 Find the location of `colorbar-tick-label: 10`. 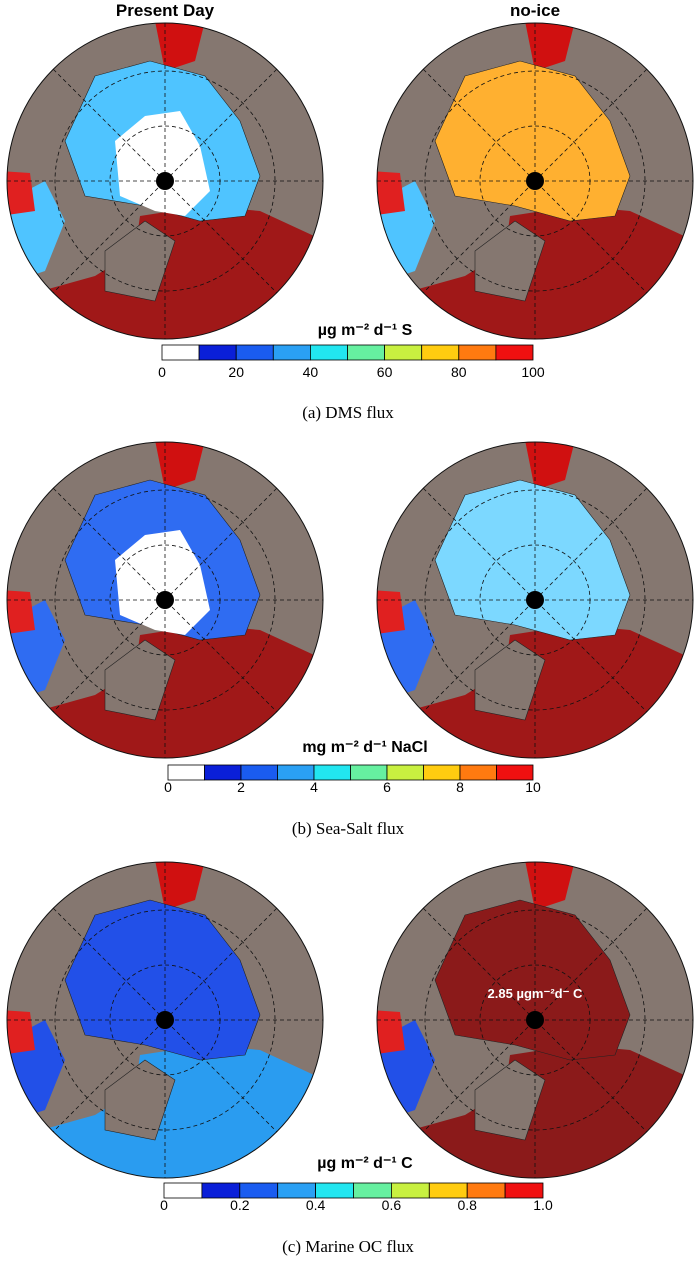

colorbar-tick-label: 10 is located at coordinates (533, 787).